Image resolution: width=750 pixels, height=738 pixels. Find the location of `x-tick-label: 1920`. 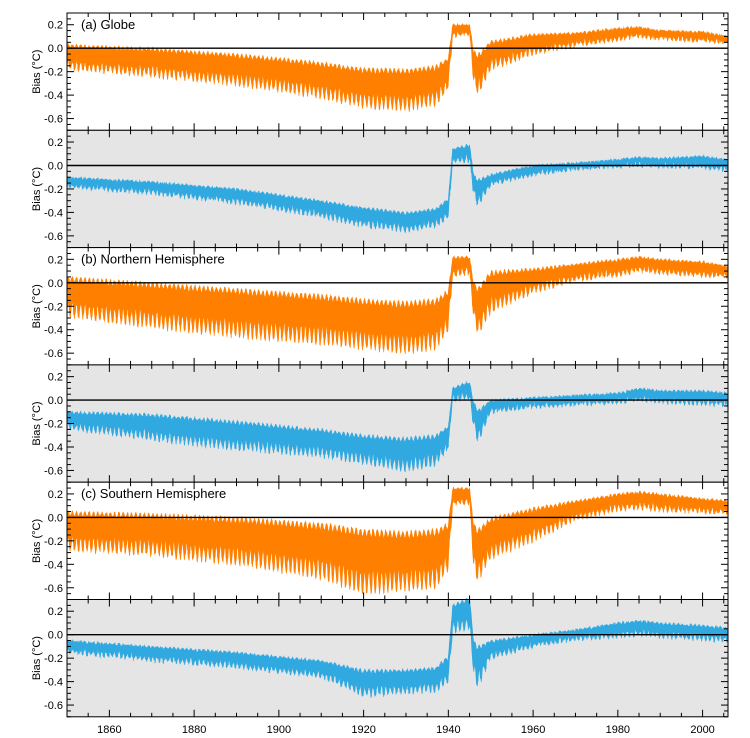

x-tick-label: 1920 is located at coordinates (363, 730).